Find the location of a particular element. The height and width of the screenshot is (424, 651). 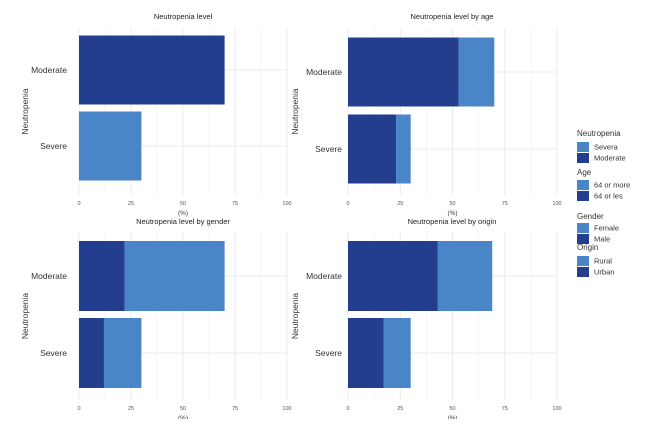

bar-severe-female is located at coordinates (122, 353).